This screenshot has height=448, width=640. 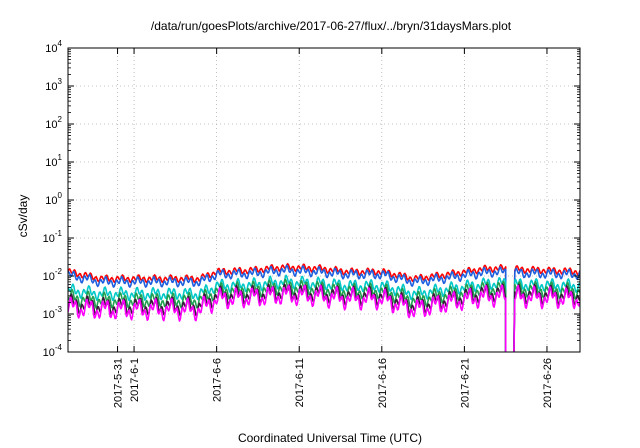 I want to click on y-tick-label: 10⁻¹, so click(x=53, y=237).